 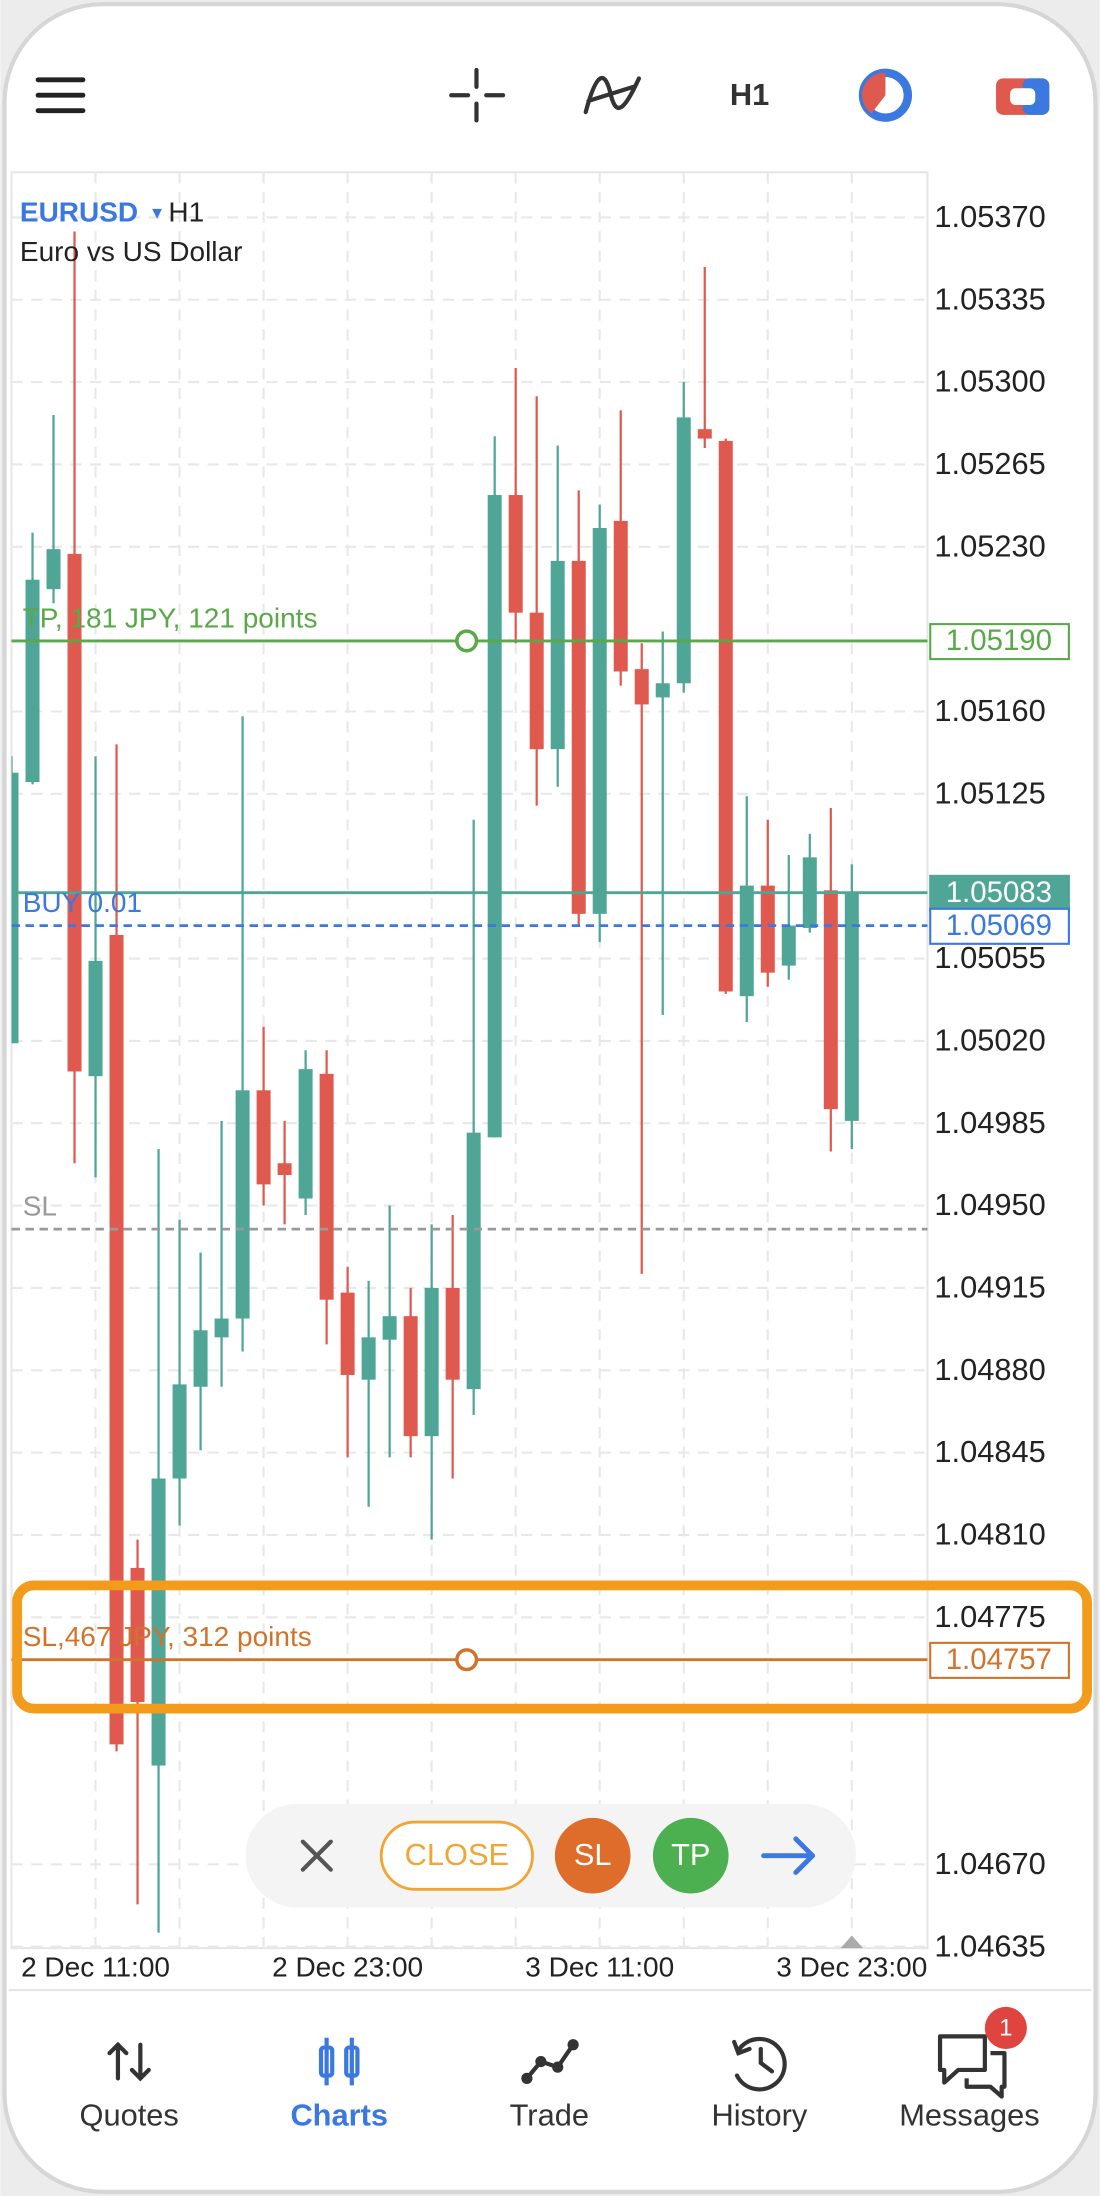 I want to click on price-box-label: 1.05083, so click(x=999, y=892).